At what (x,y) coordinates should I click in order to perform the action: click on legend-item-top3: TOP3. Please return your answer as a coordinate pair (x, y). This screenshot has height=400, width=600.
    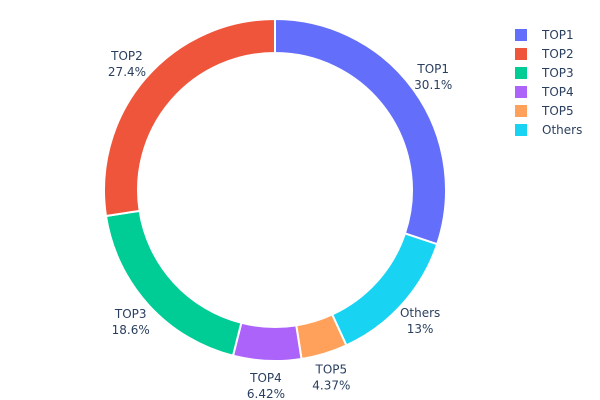
    Looking at the image, I should click on (544, 73).